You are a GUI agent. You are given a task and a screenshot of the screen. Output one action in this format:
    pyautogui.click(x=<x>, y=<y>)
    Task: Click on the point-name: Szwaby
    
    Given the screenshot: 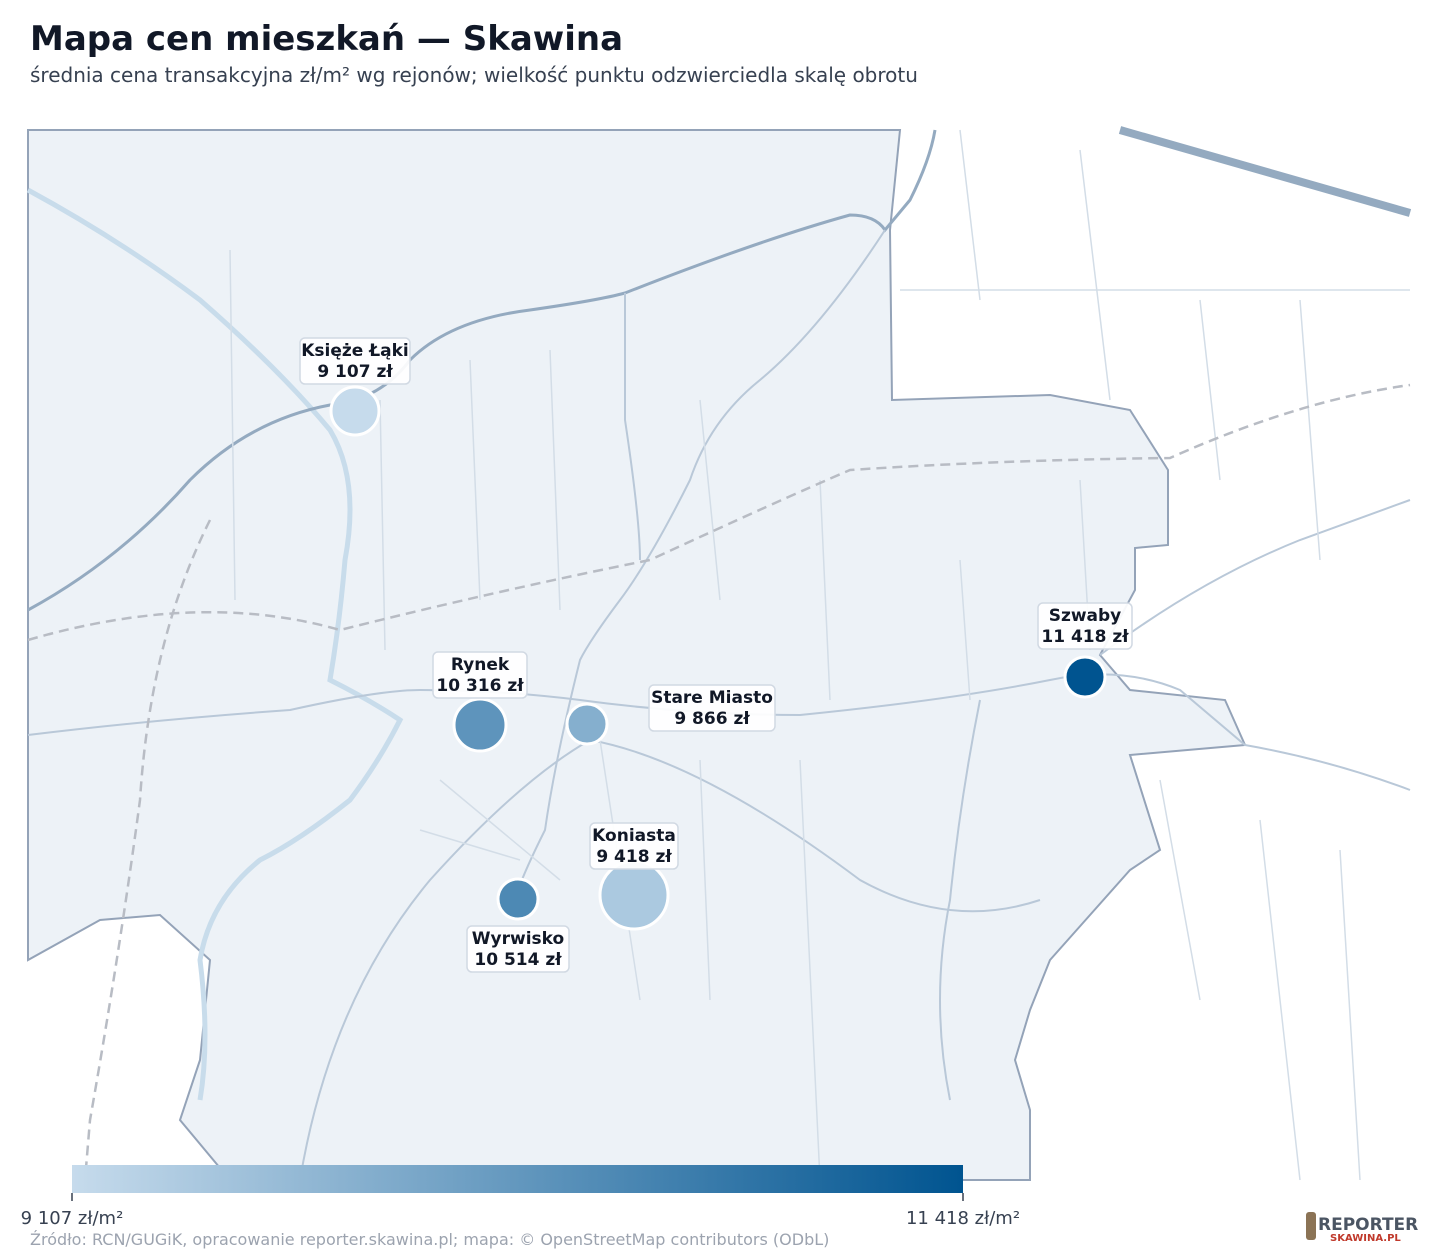 What is the action you would take?
    pyautogui.click(x=1085, y=616)
    